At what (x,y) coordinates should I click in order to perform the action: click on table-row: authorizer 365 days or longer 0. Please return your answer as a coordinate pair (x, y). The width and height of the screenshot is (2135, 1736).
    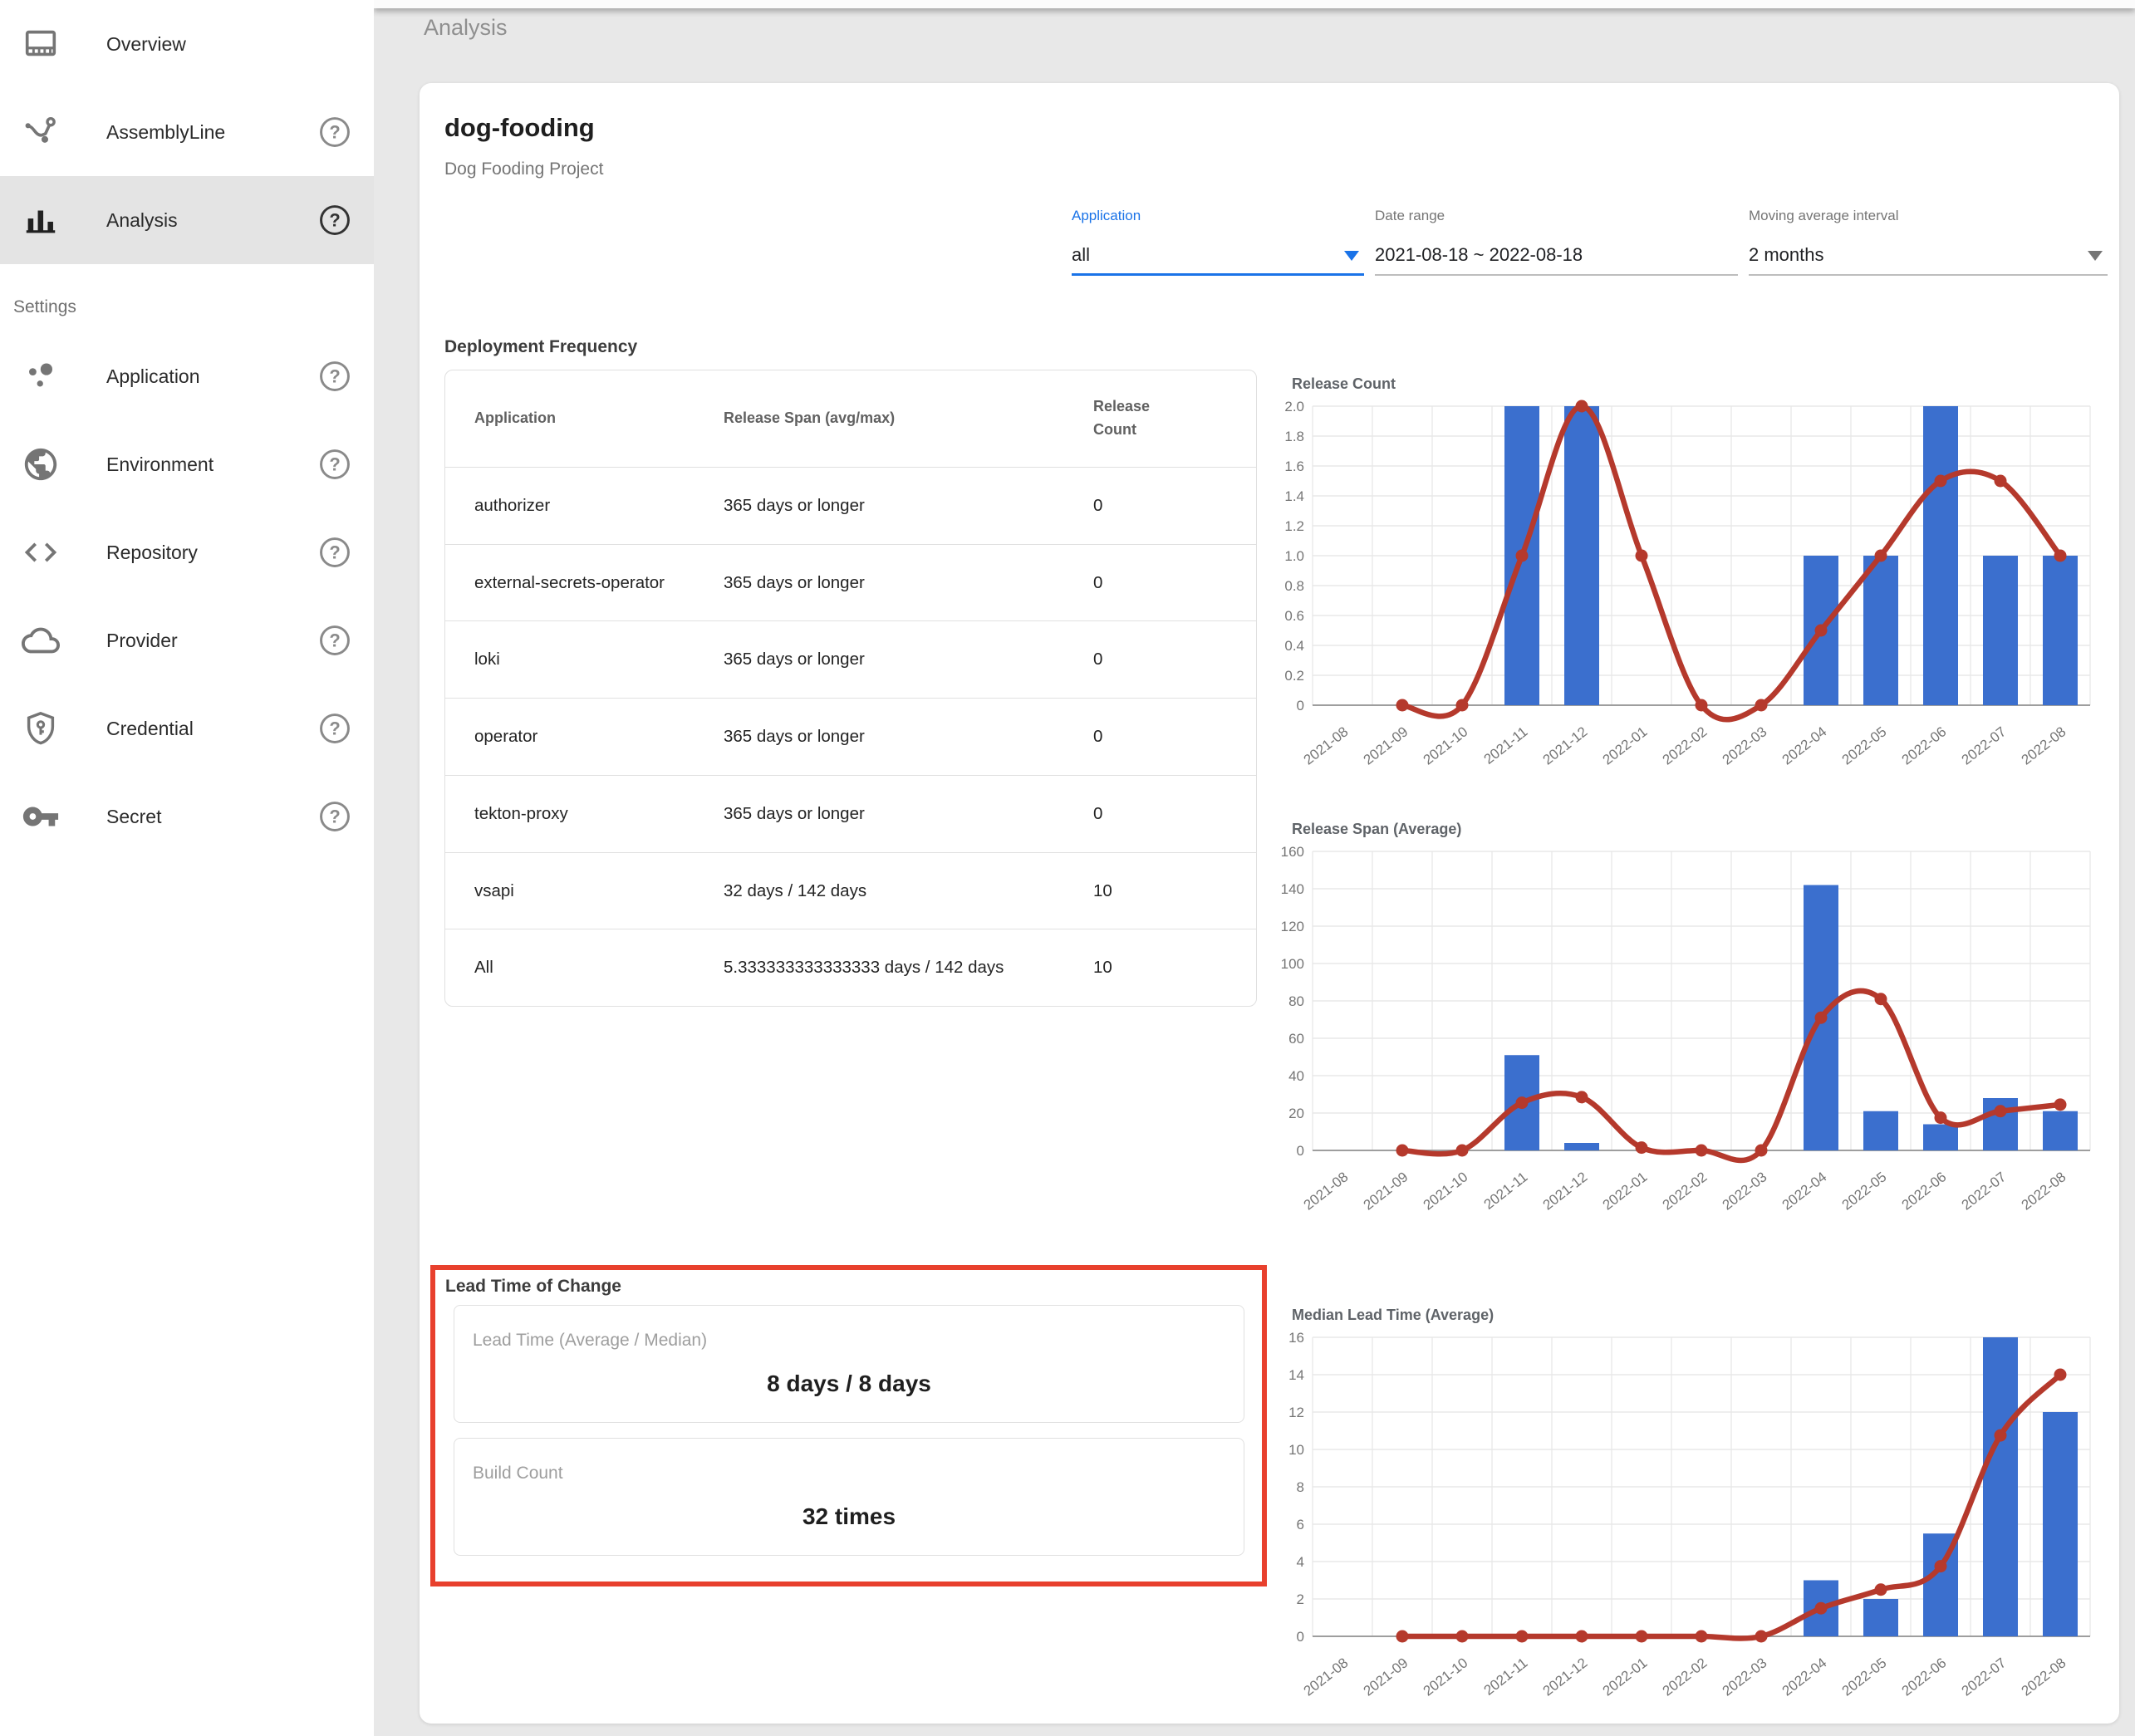
    Looking at the image, I should click on (851, 506).